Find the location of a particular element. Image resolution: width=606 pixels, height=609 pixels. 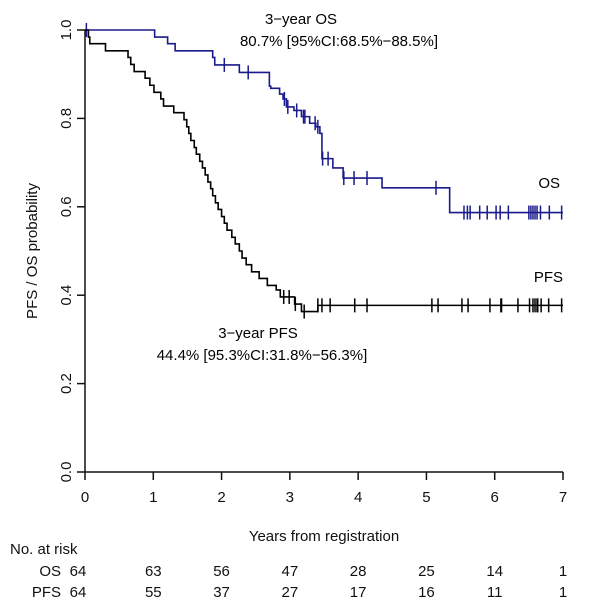

risk-value: 56 is located at coordinates (221, 571).